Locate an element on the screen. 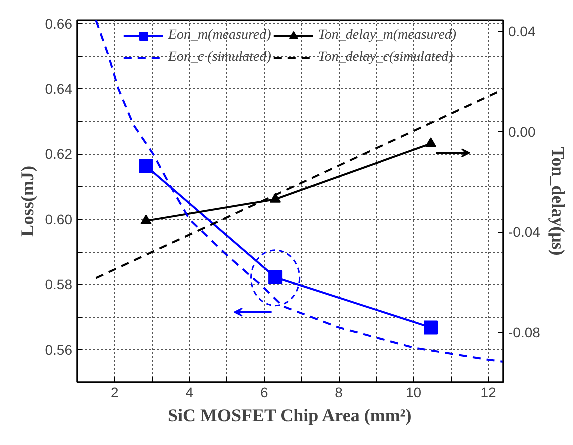  y2-axis-title: Ton_delay(μs) is located at coordinates (558, 201).